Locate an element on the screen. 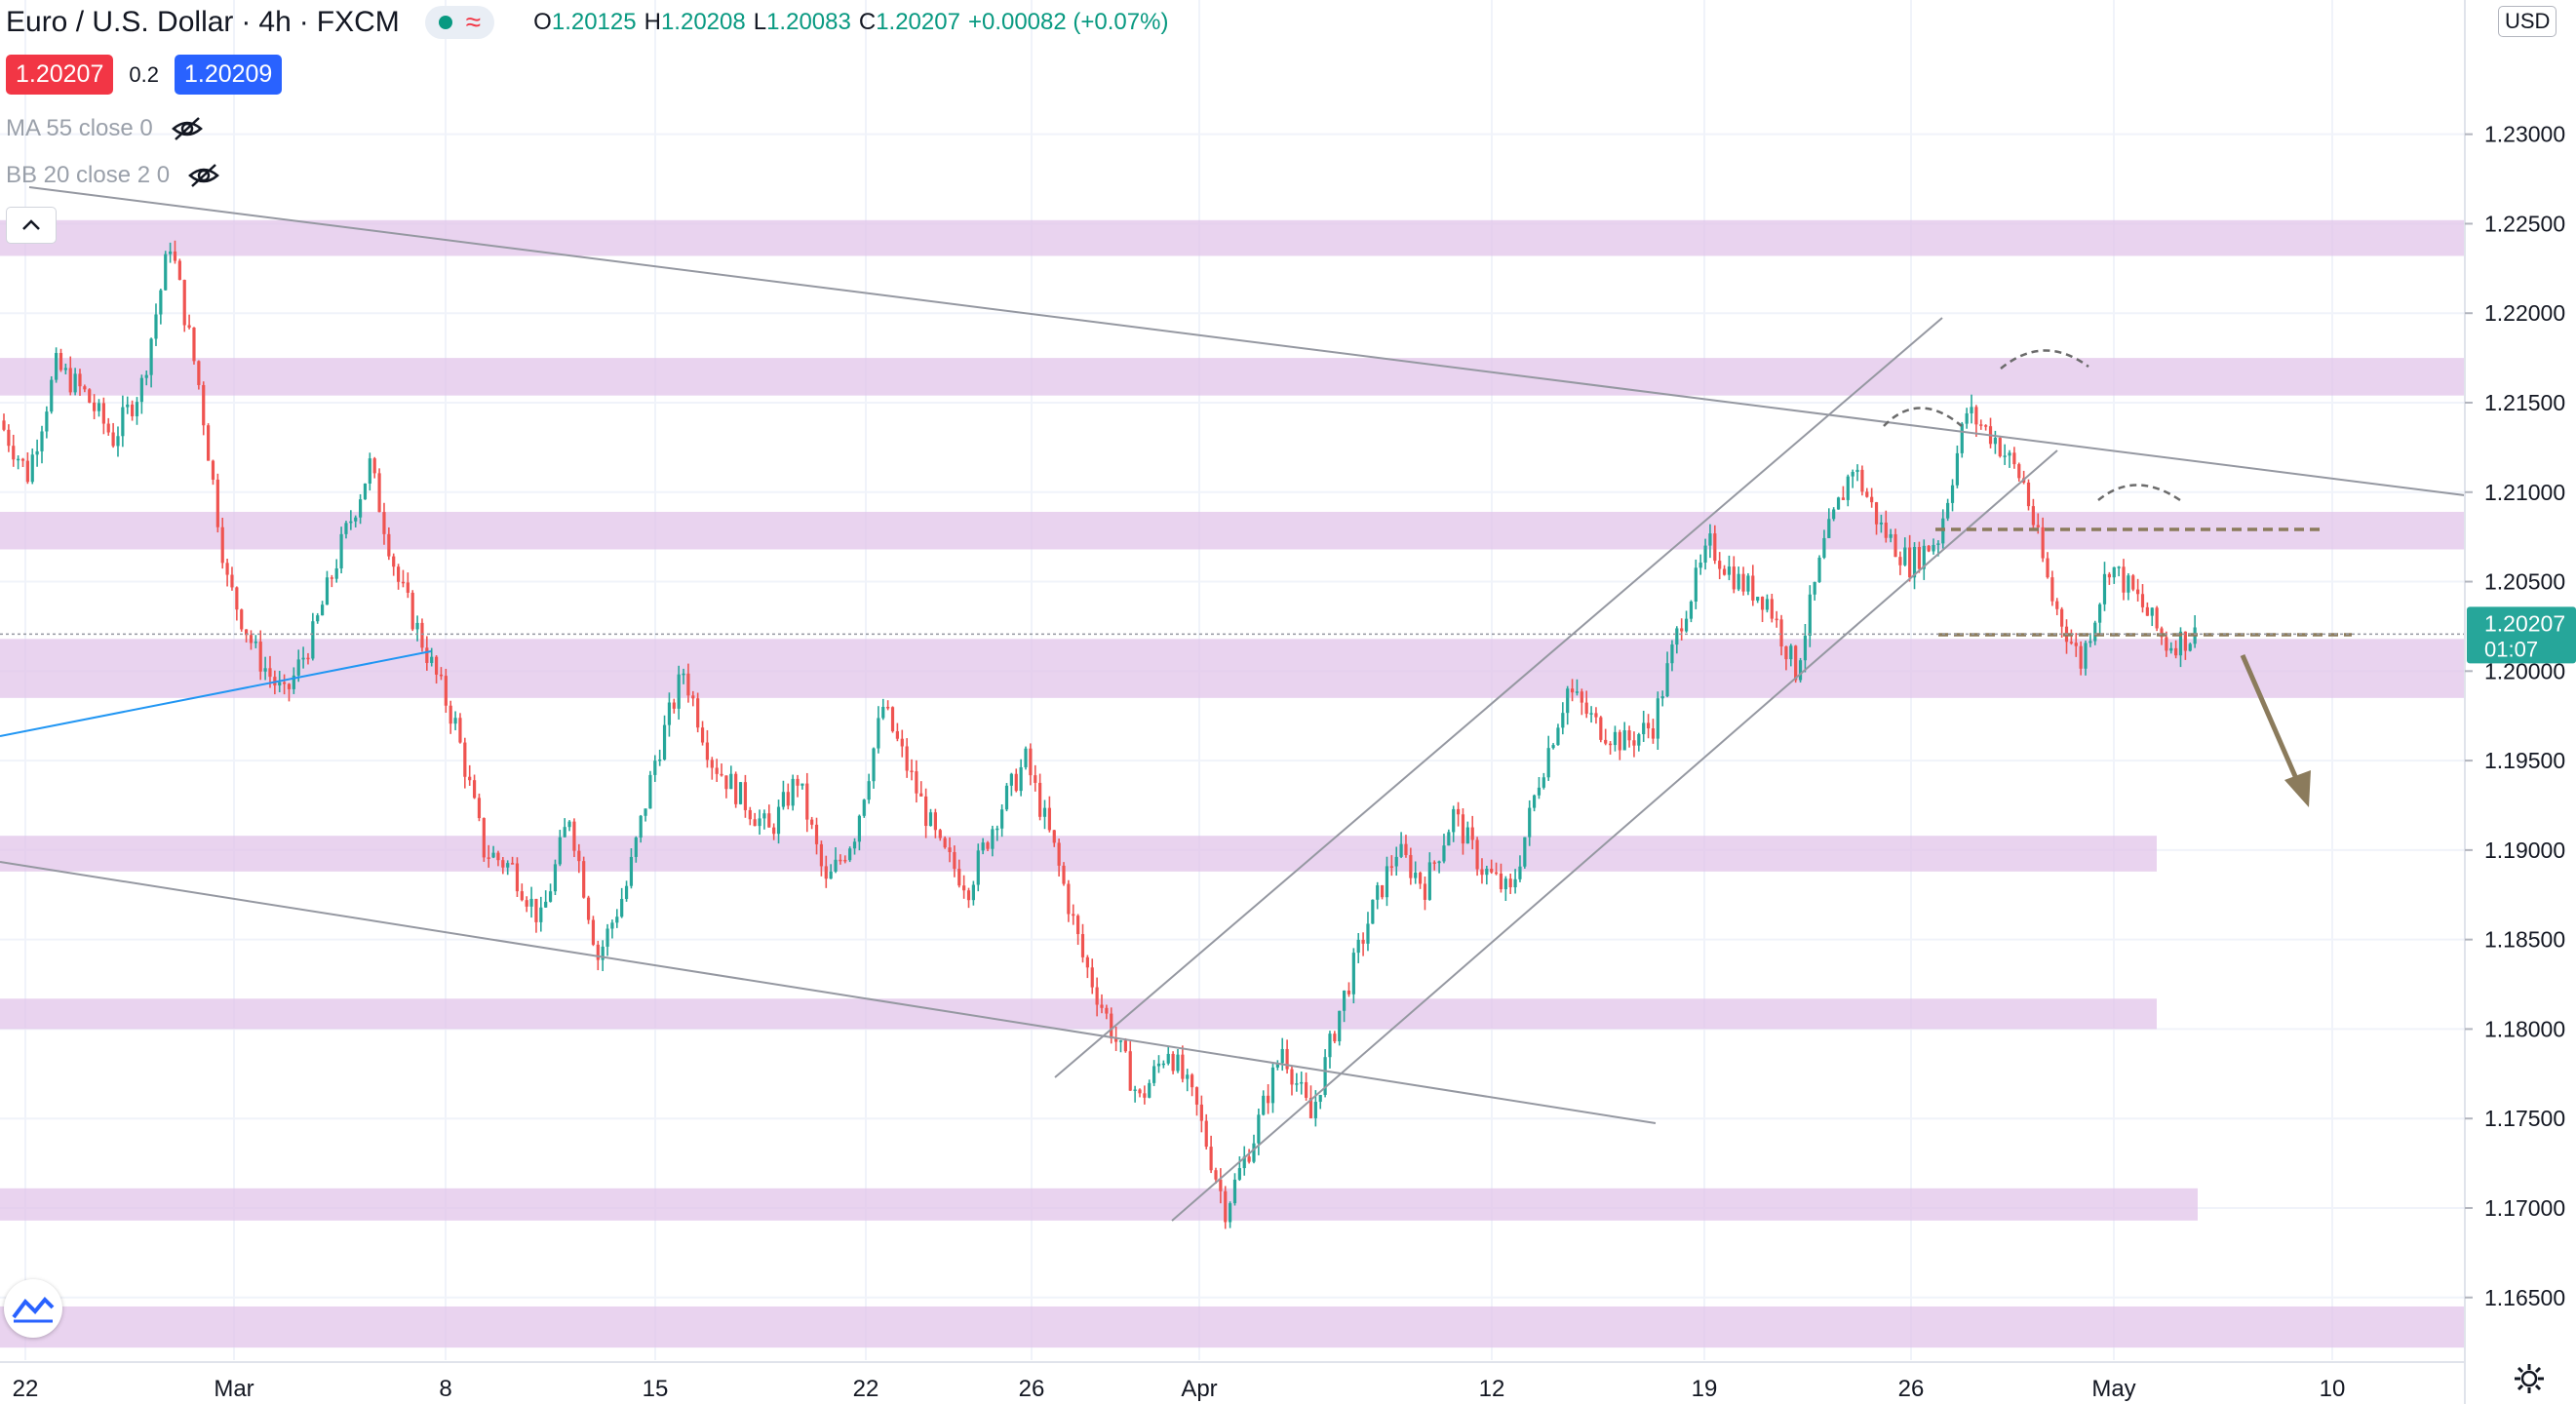 The height and width of the screenshot is (1404, 2576). tradingview-logo-icon is located at coordinates (33, 1308).